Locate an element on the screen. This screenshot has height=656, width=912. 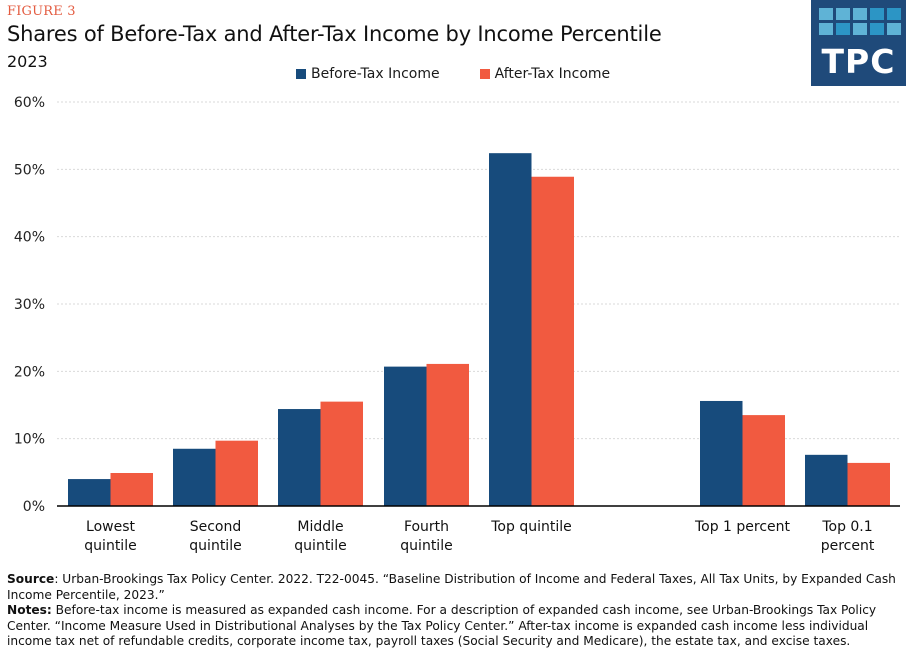
x-tick-label: Second quintile is located at coordinates (215, 536).